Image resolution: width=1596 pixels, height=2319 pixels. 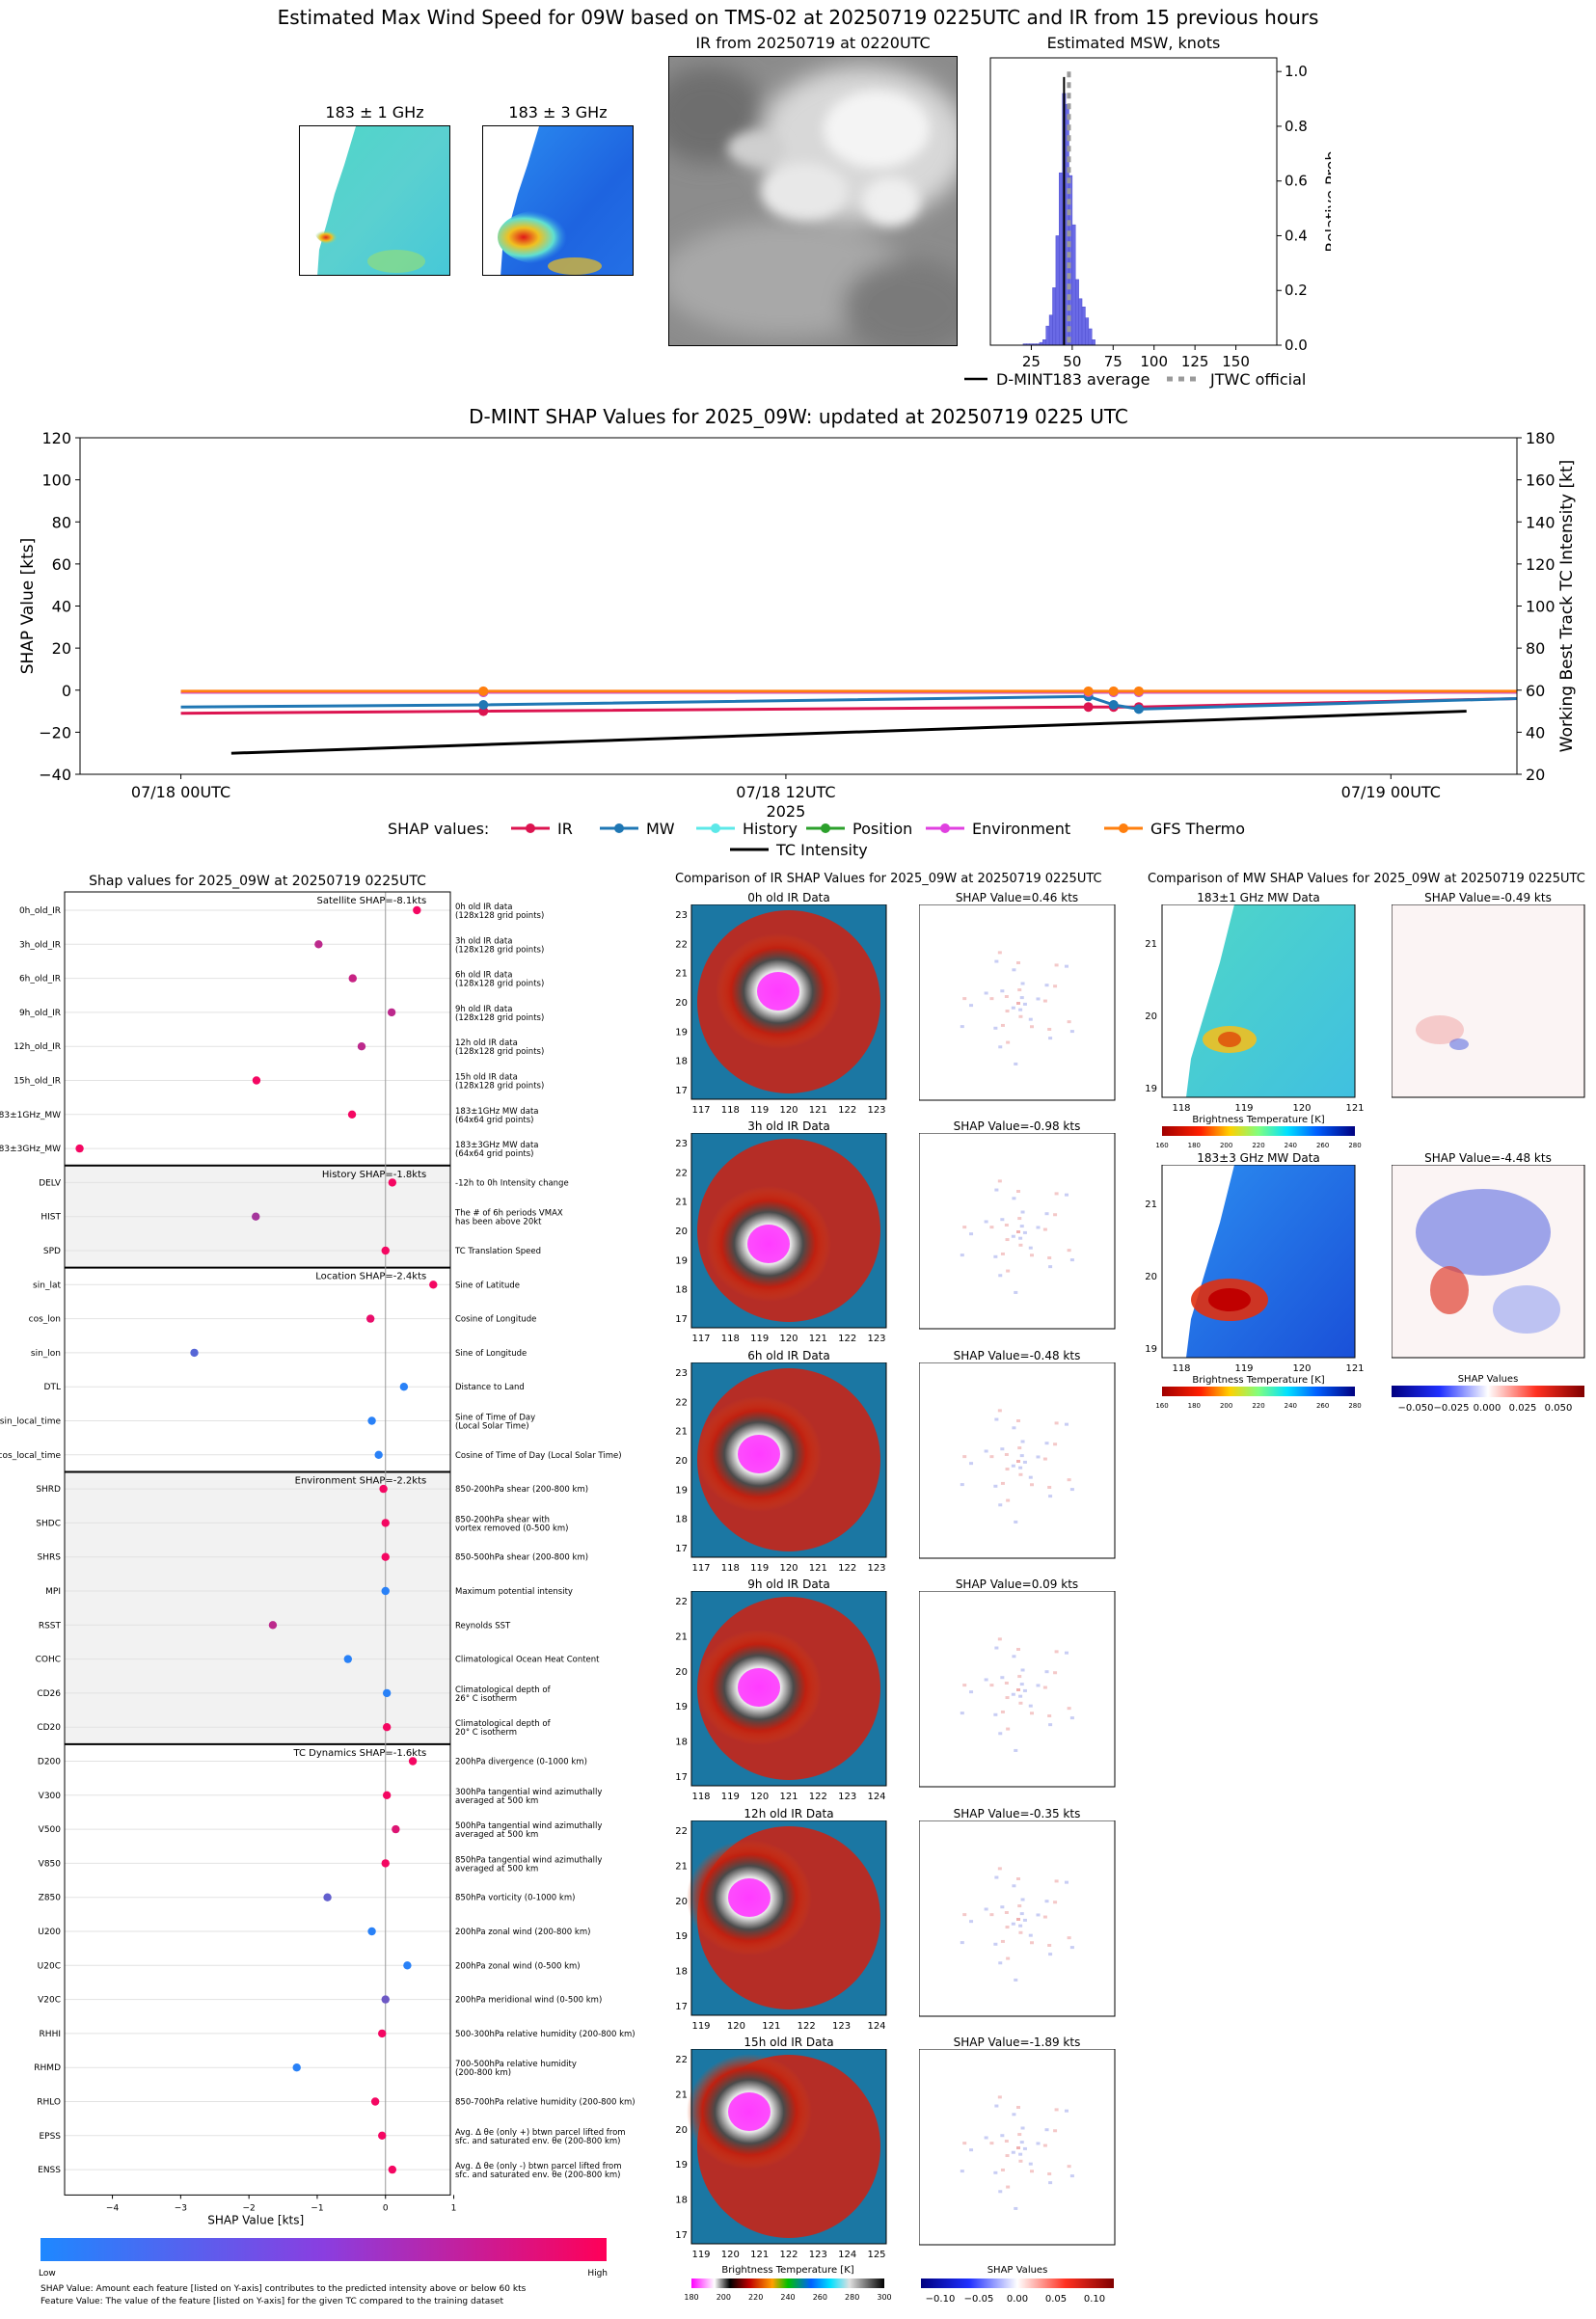 What do you see at coordinates (731, 1568) in the screenshot?
I see `ir-xtick-label: 118` at bounding box center [731, 1568].